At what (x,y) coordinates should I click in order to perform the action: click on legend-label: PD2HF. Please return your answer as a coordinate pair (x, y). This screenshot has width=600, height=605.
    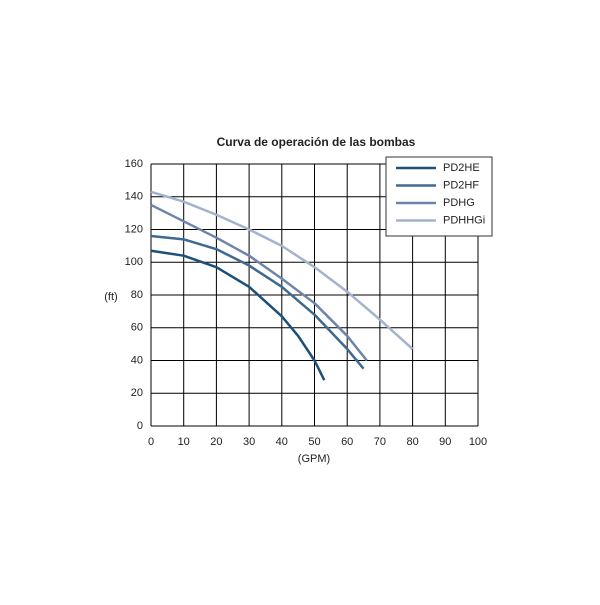
    Looking at the image, I should click on (461, 185).